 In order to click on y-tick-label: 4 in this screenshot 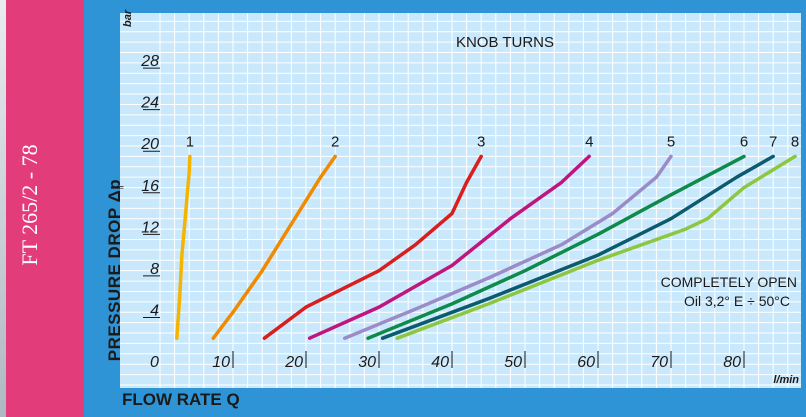, I will do `click(154, 310)`.